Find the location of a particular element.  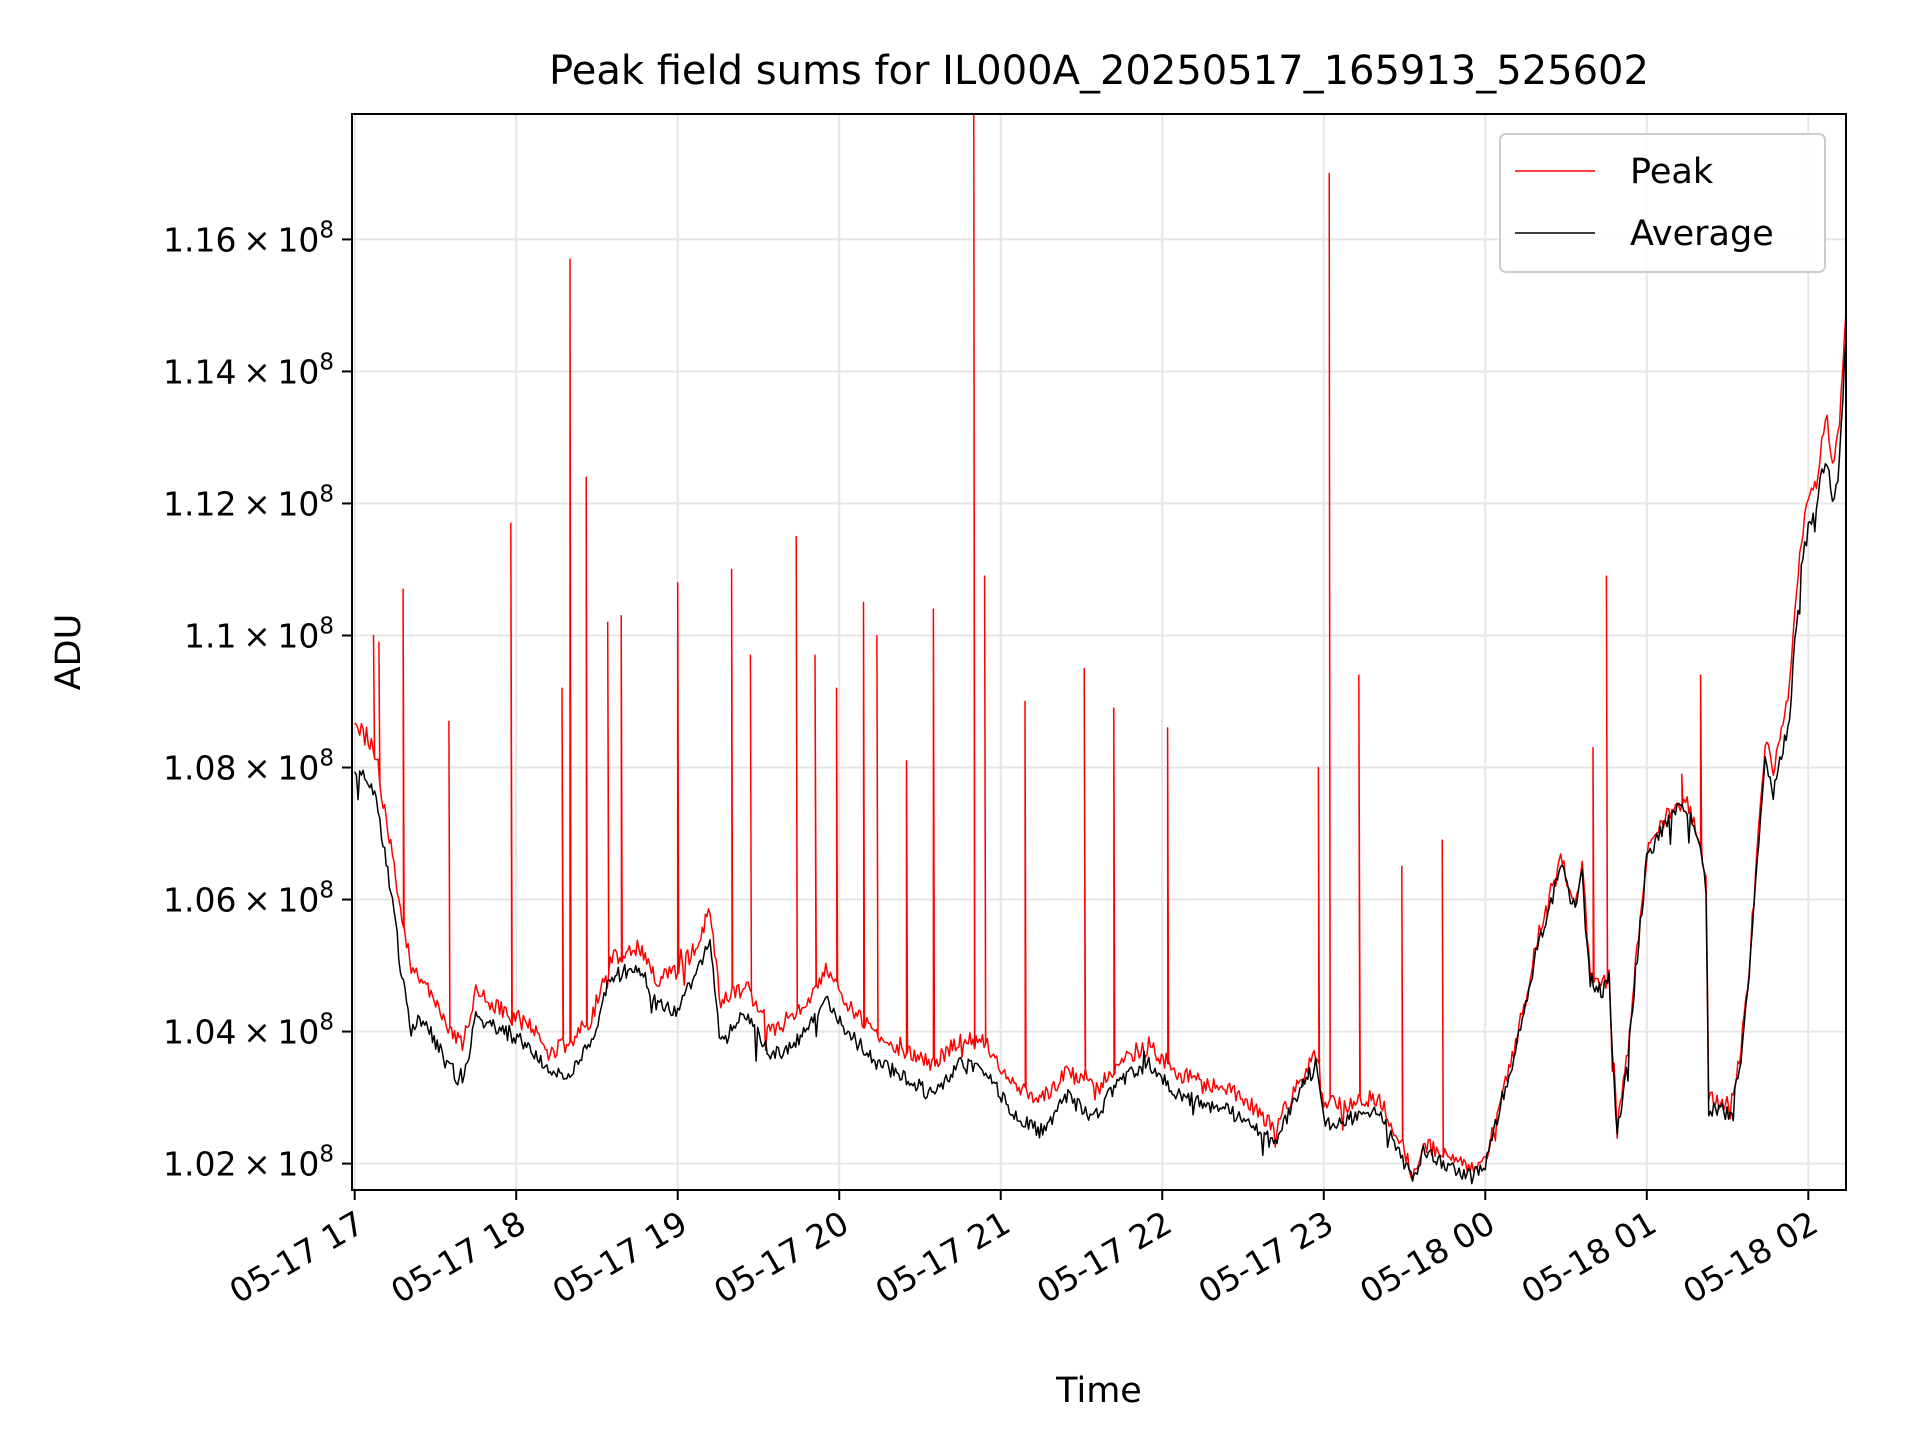

y-tick-label: 1.14 × 108 is located at coordinates (248, 370).